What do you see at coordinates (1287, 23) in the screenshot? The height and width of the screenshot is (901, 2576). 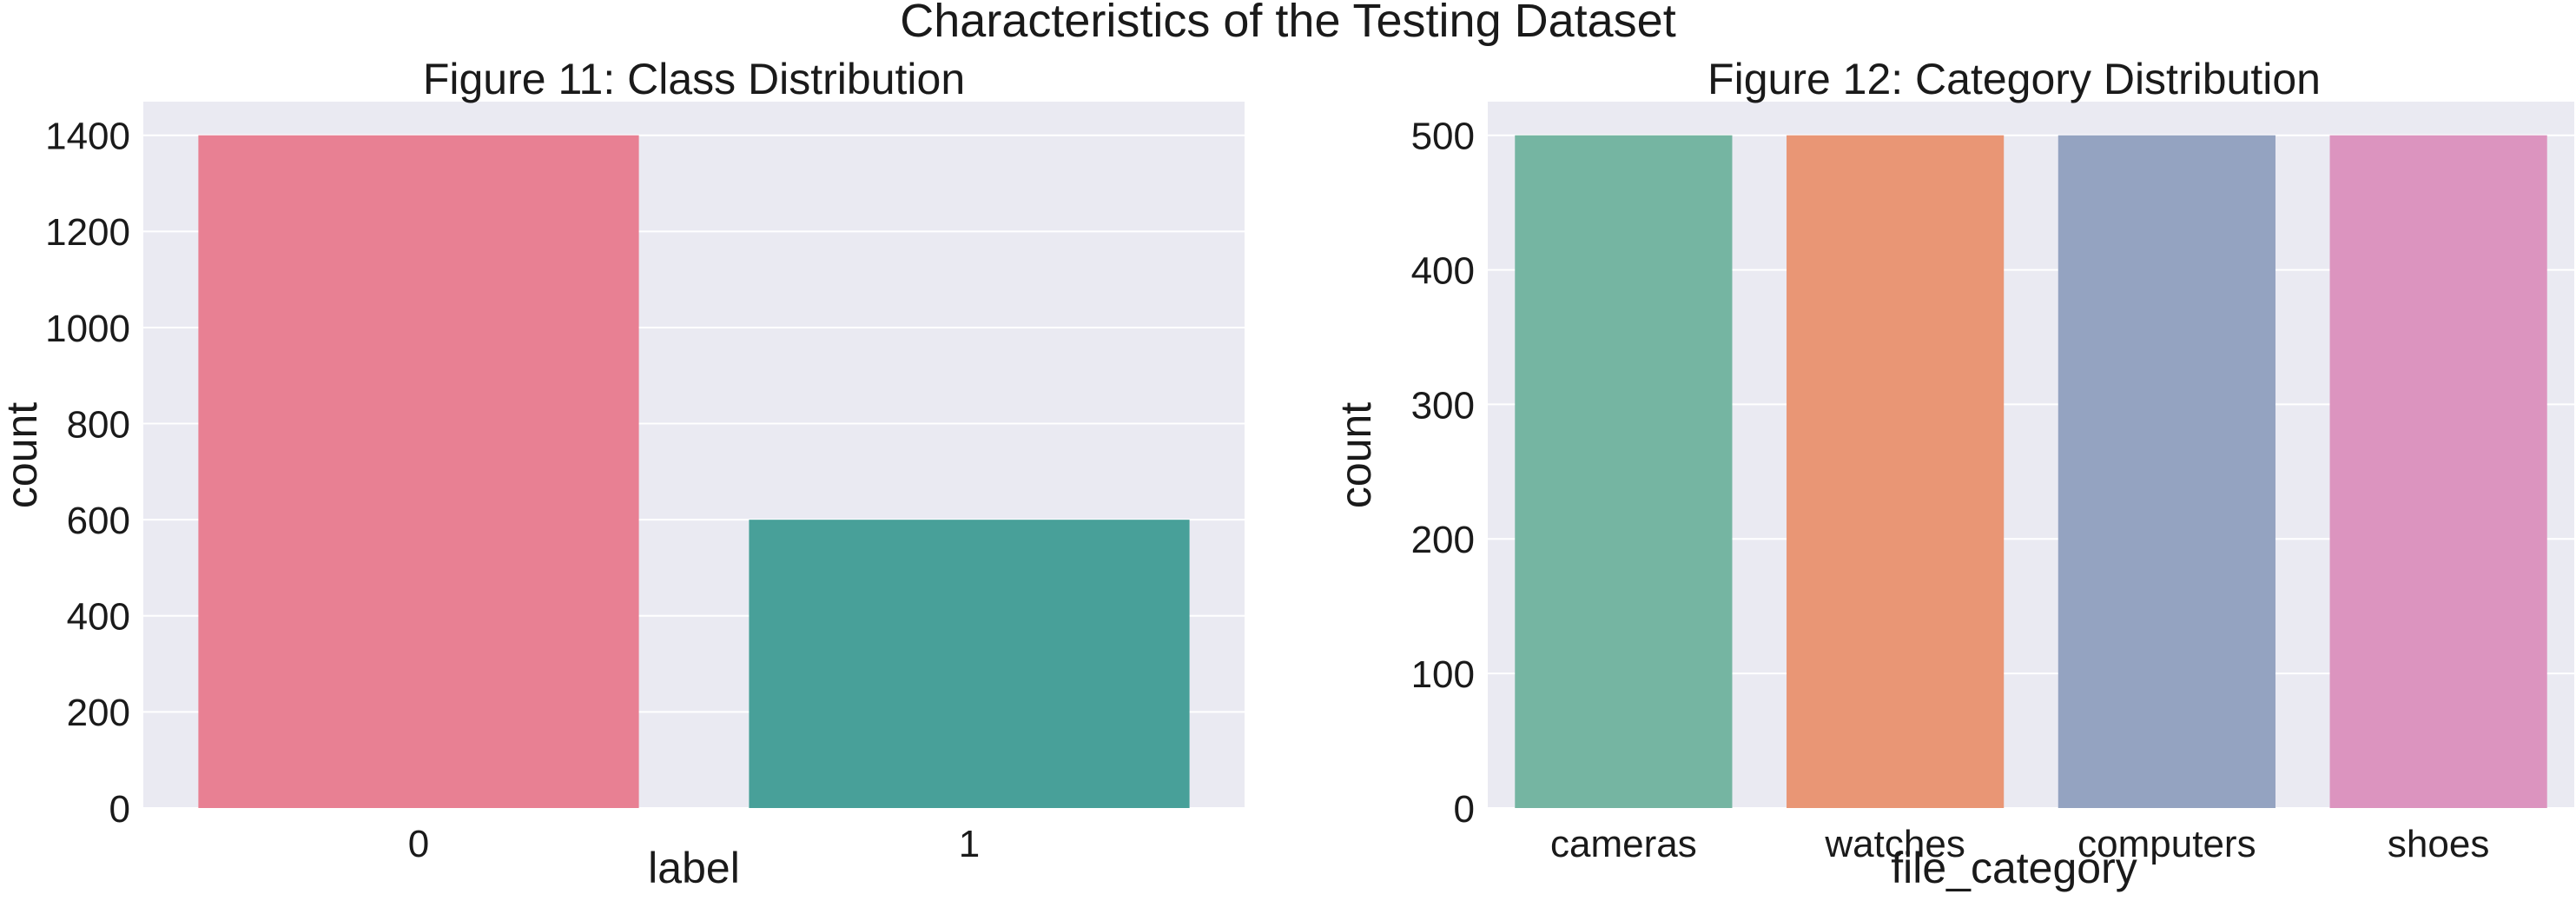 I see `figure-suptitle: Characteristics of the Testing Dataset` at bounding box center [1287, 23].